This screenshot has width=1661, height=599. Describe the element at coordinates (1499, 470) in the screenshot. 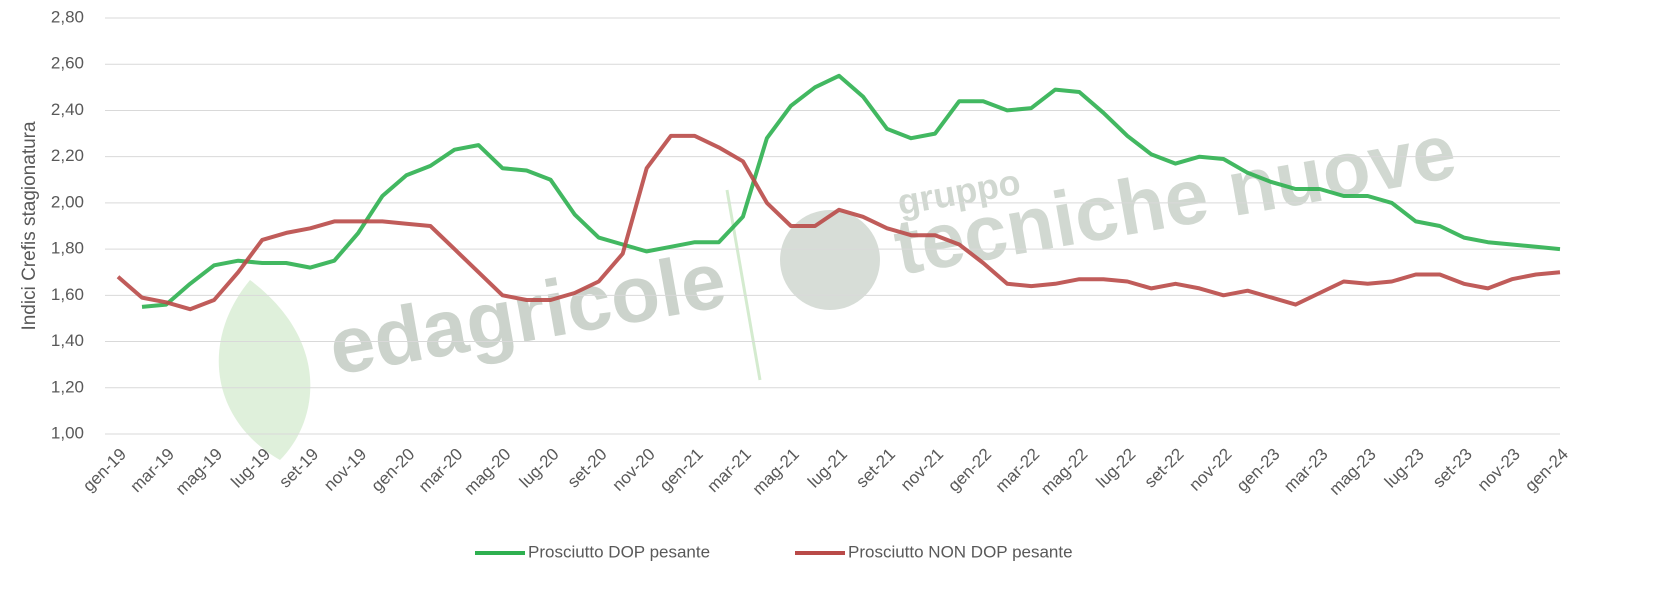

I see `x-tick-label: nov-23` at that location.